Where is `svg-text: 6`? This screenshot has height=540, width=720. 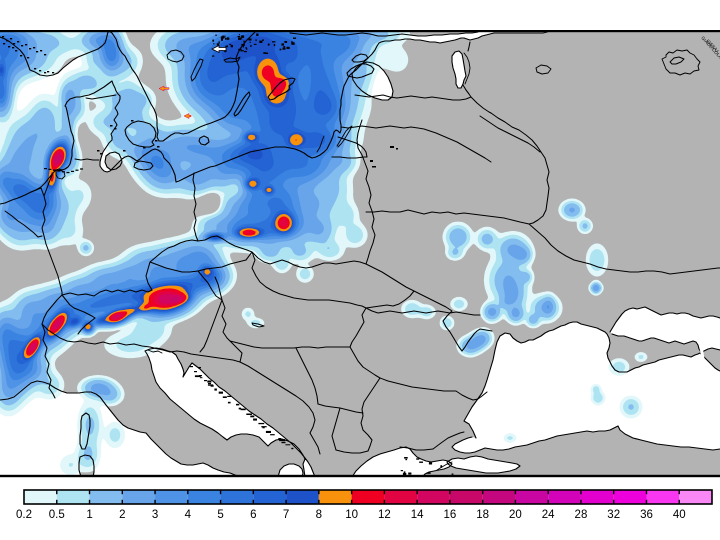
svg-text: 6 is located at coordinates (253, 515).